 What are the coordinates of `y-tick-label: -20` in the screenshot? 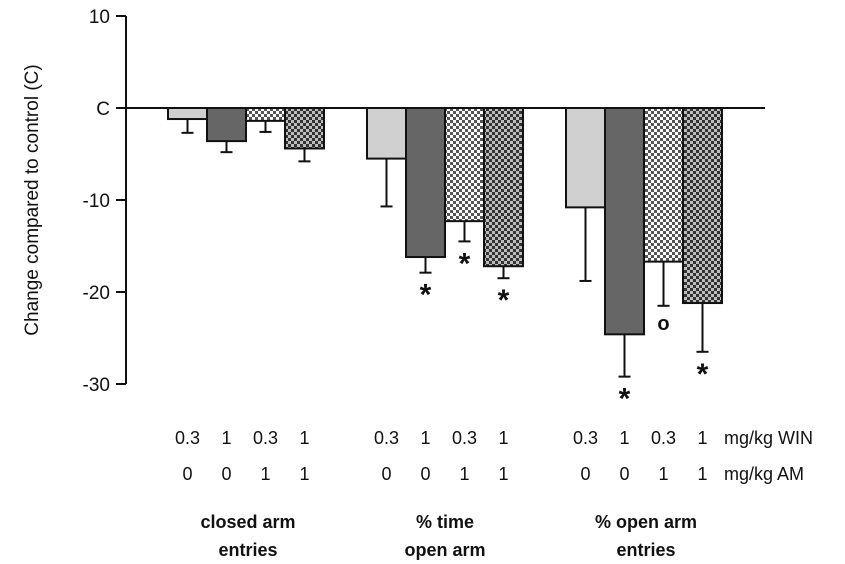 It's located at (96, 293).